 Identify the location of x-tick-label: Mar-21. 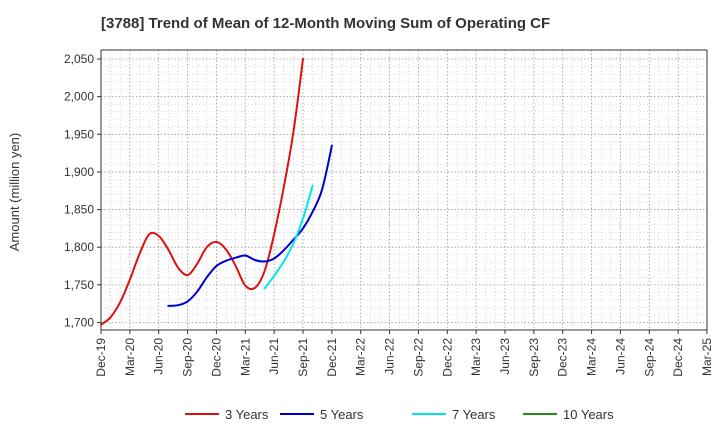
(245, 357).